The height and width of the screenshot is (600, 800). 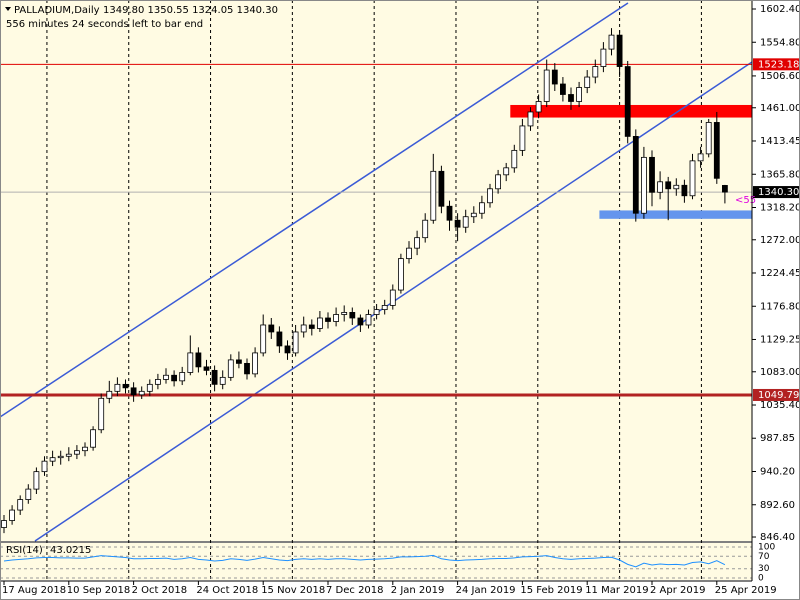 What do you see at coordinates (780, 76) in the screenshot?
I see `y-tick-label: 1506.60` at bounding box center [780, 76].